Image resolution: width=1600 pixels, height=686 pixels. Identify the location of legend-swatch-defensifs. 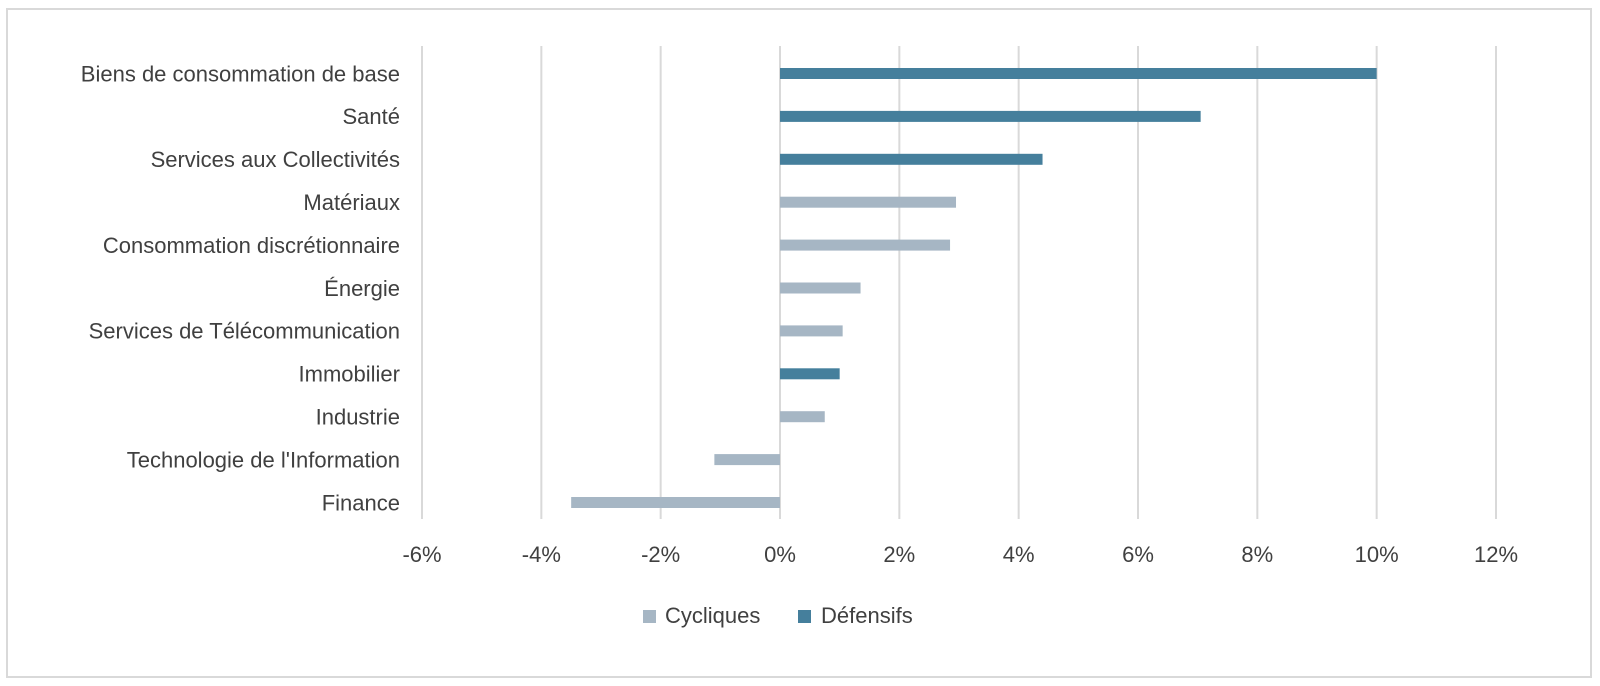
(804, 616).